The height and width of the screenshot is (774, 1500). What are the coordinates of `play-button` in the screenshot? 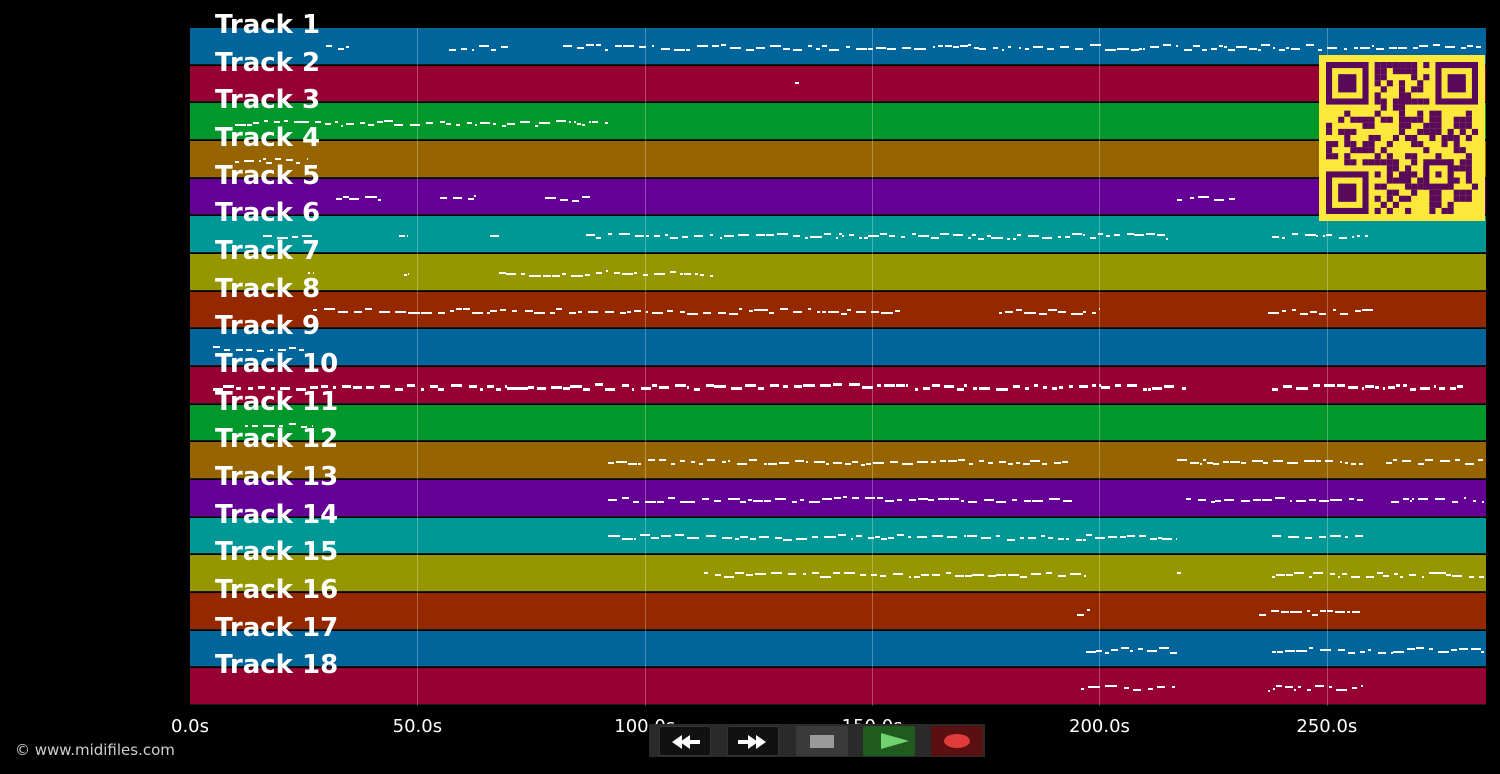 It's located at (889, 741).